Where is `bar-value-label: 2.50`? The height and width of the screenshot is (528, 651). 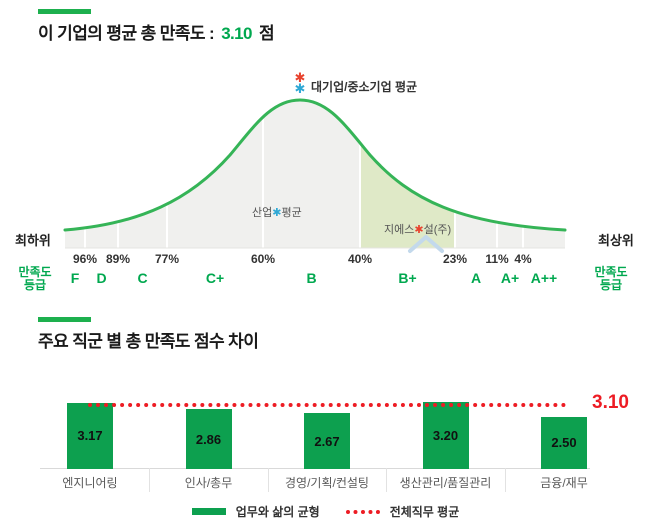 bar-value-label: 2.50 is located at coordinates (564, 443).